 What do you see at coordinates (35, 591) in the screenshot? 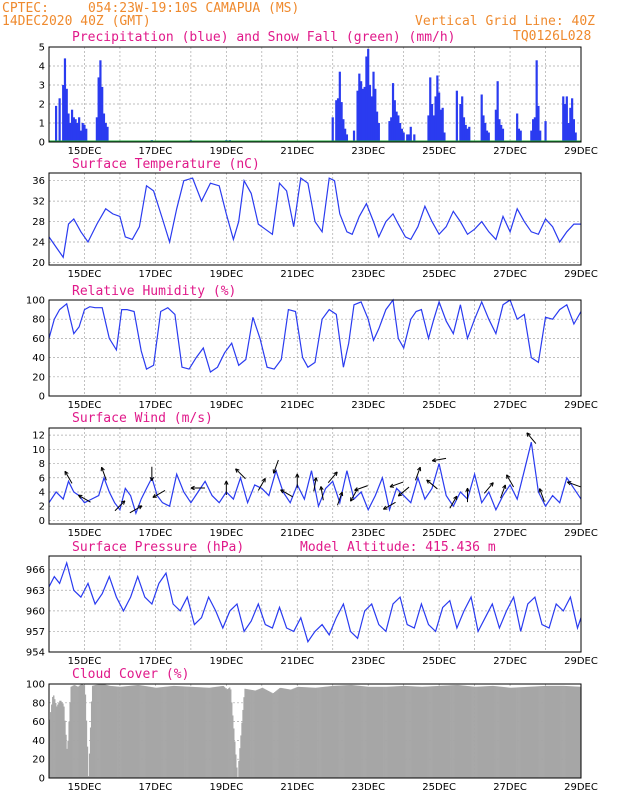
I see `pressure-ytick-label: 963` at bounding box center [35, 591].